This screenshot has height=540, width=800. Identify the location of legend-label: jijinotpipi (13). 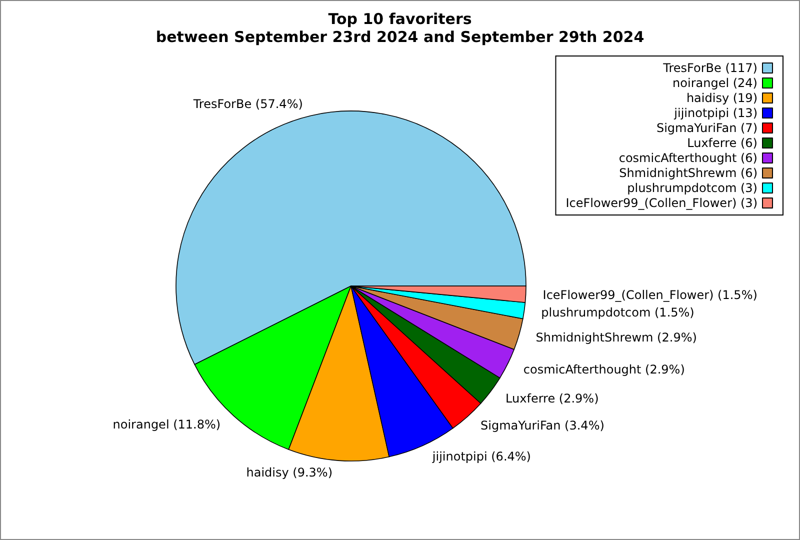
(715, 113).